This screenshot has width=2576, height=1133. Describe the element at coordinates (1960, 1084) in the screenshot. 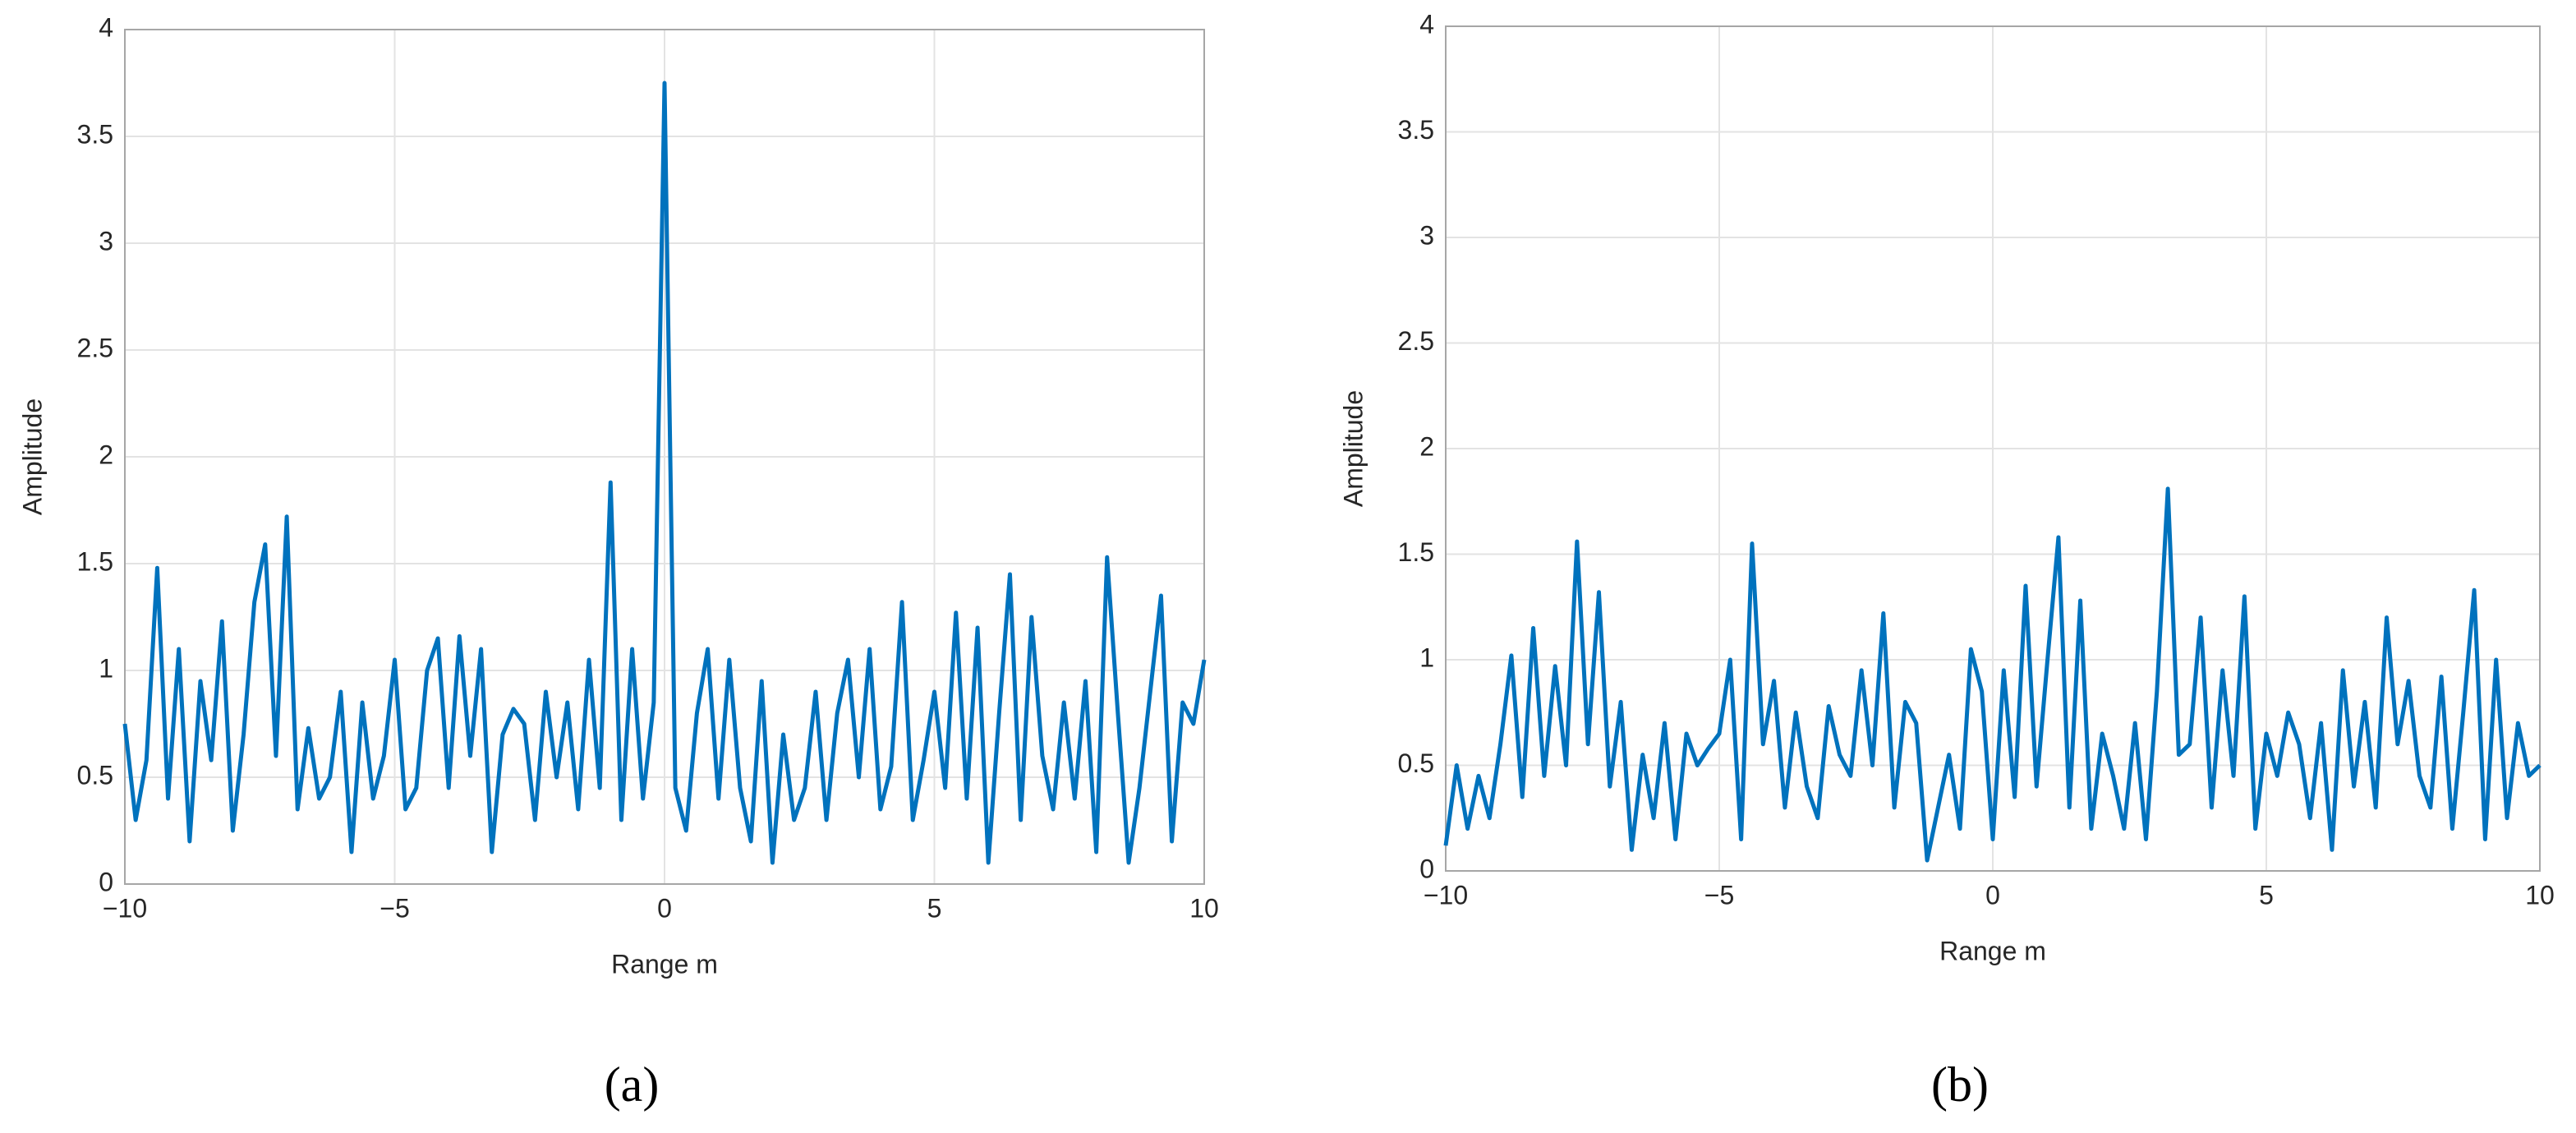

I see `caption: (b)` at that location.